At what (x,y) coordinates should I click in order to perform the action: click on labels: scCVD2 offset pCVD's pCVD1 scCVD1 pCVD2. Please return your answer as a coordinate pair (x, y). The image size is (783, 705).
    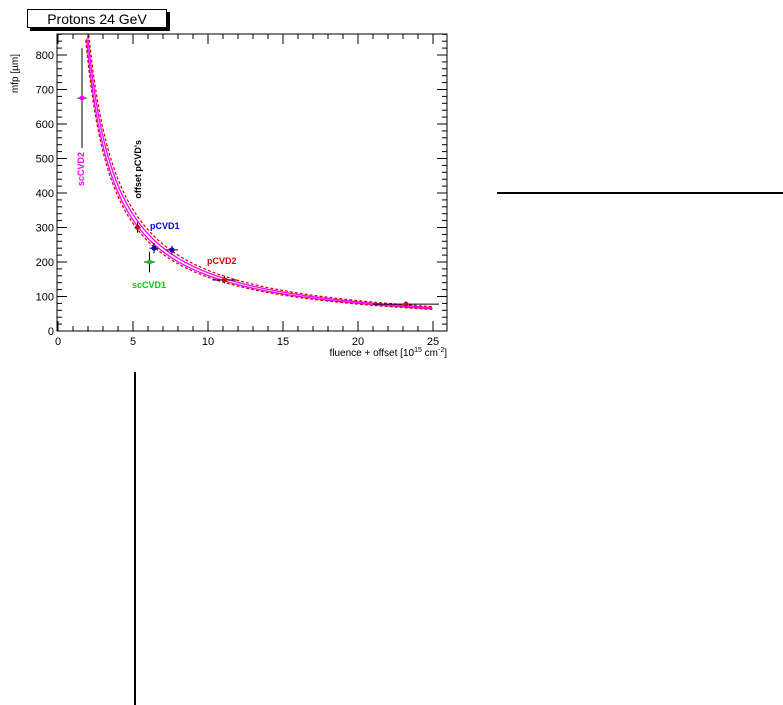
    Looking at the image, I should click on (156, 215).